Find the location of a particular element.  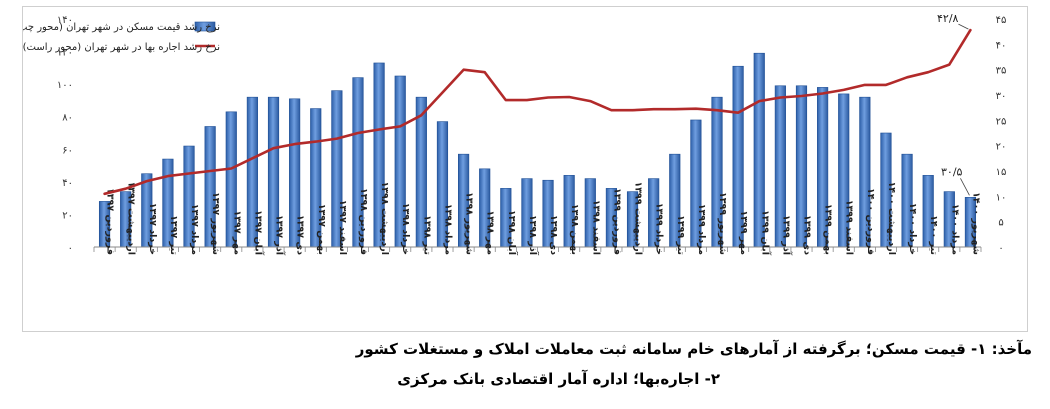

x-tick-label: مرداد ۱۴۰۰ is located at coordinates (954, 229).